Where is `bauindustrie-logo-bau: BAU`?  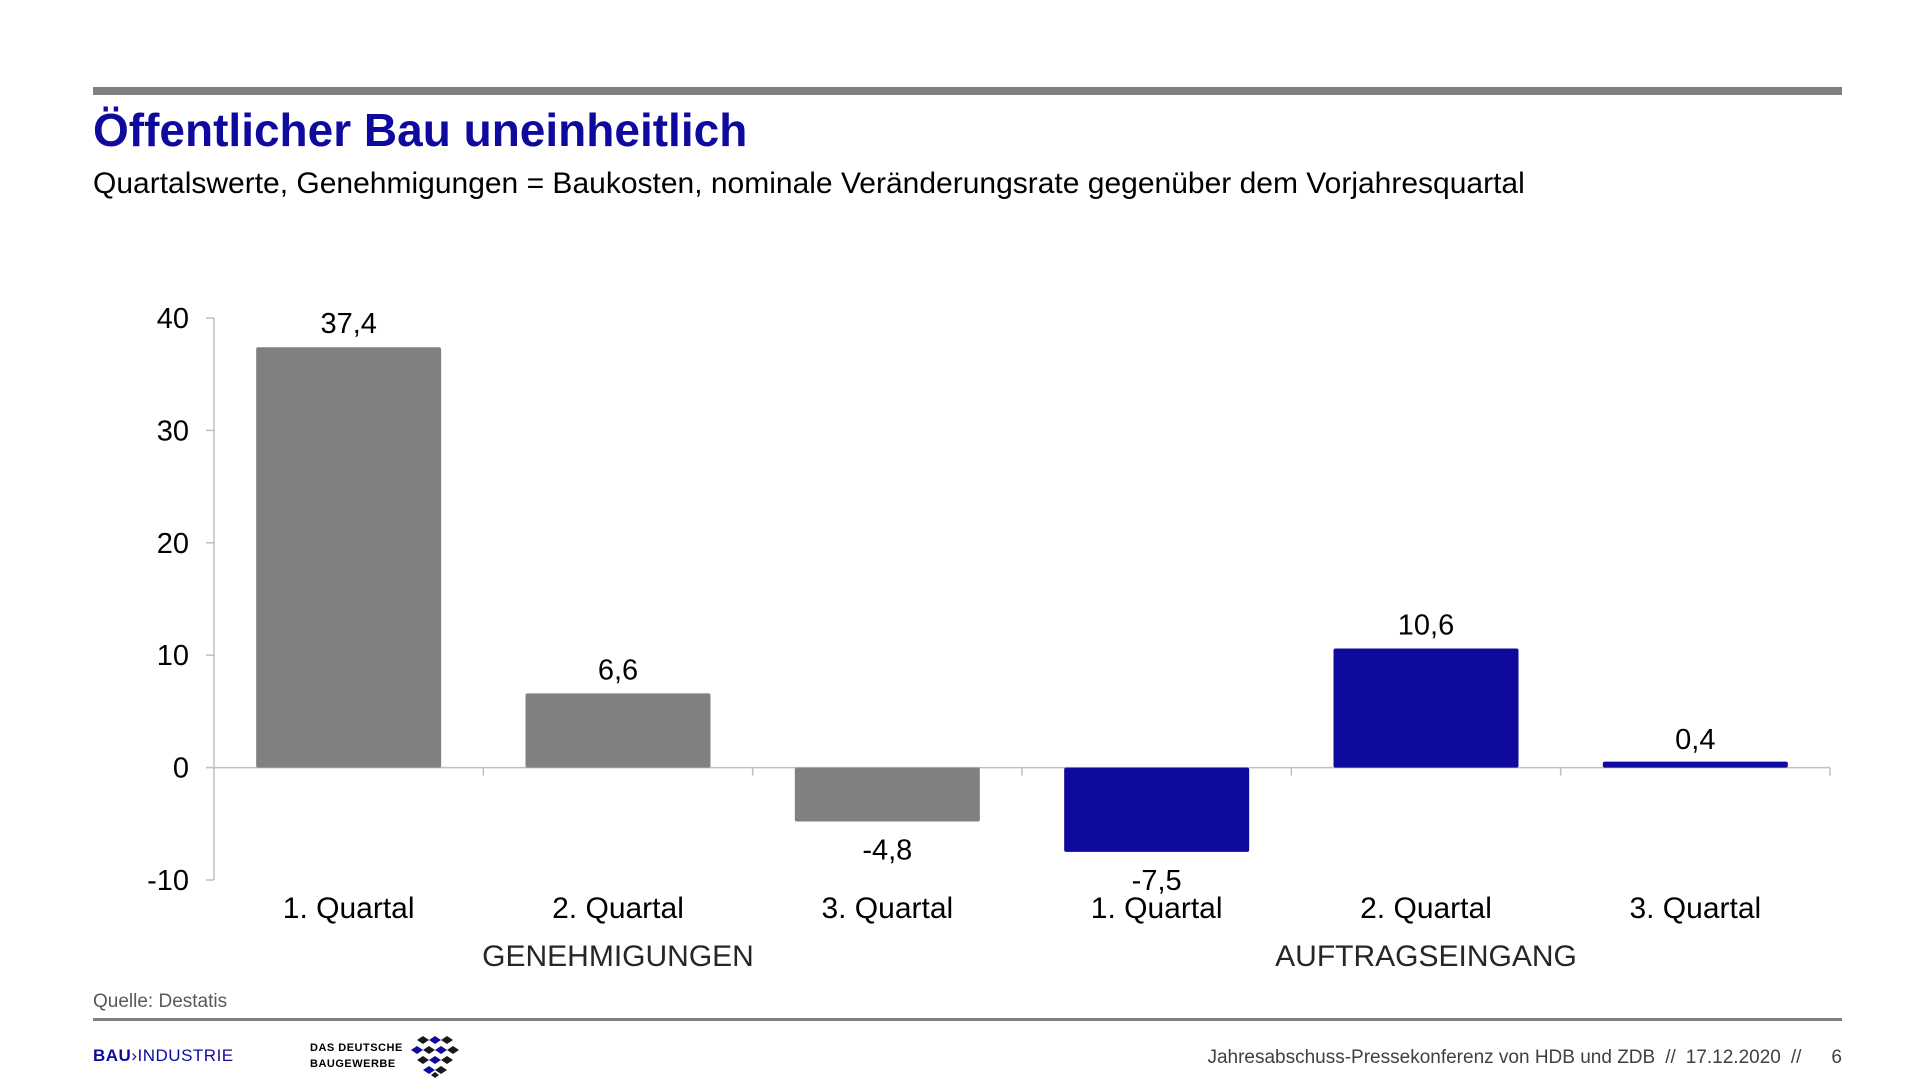
bauindustrie-logo-bau: BAU is located at coordinates (112, 1055).